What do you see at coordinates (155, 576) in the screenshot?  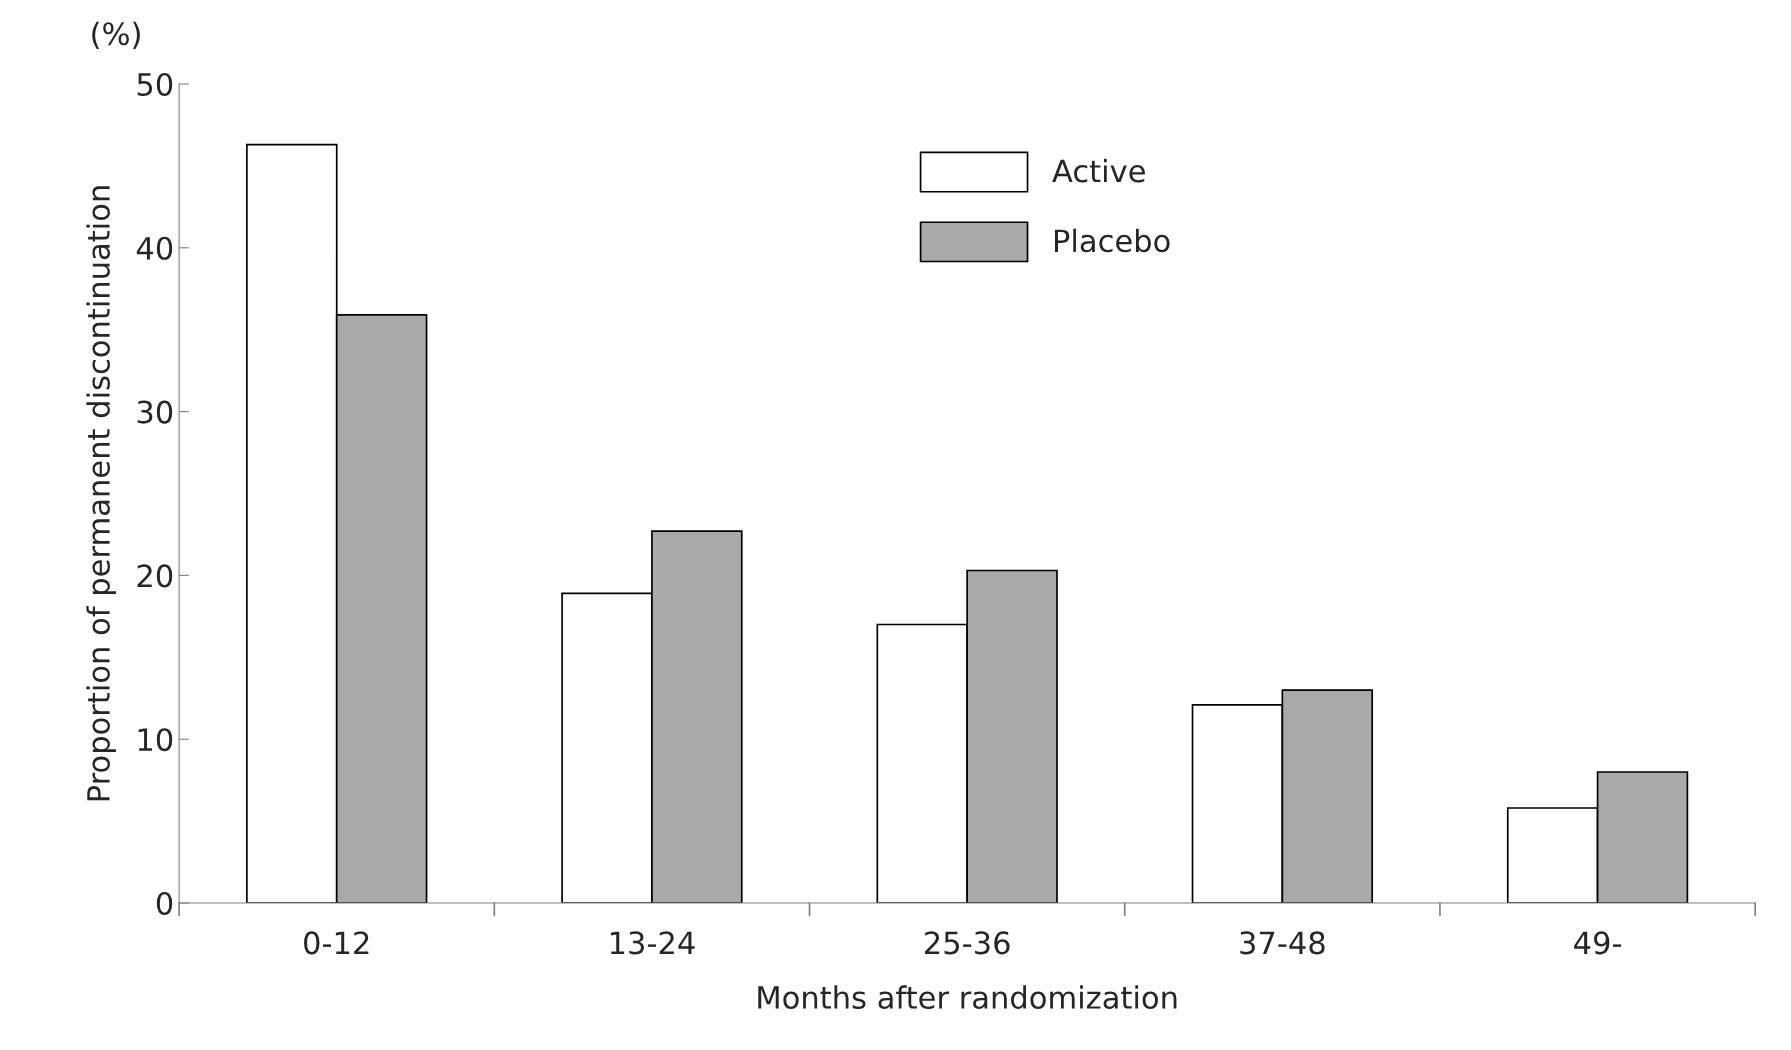 I see `y-tick-label: 20` at bounding box center [155, 576].